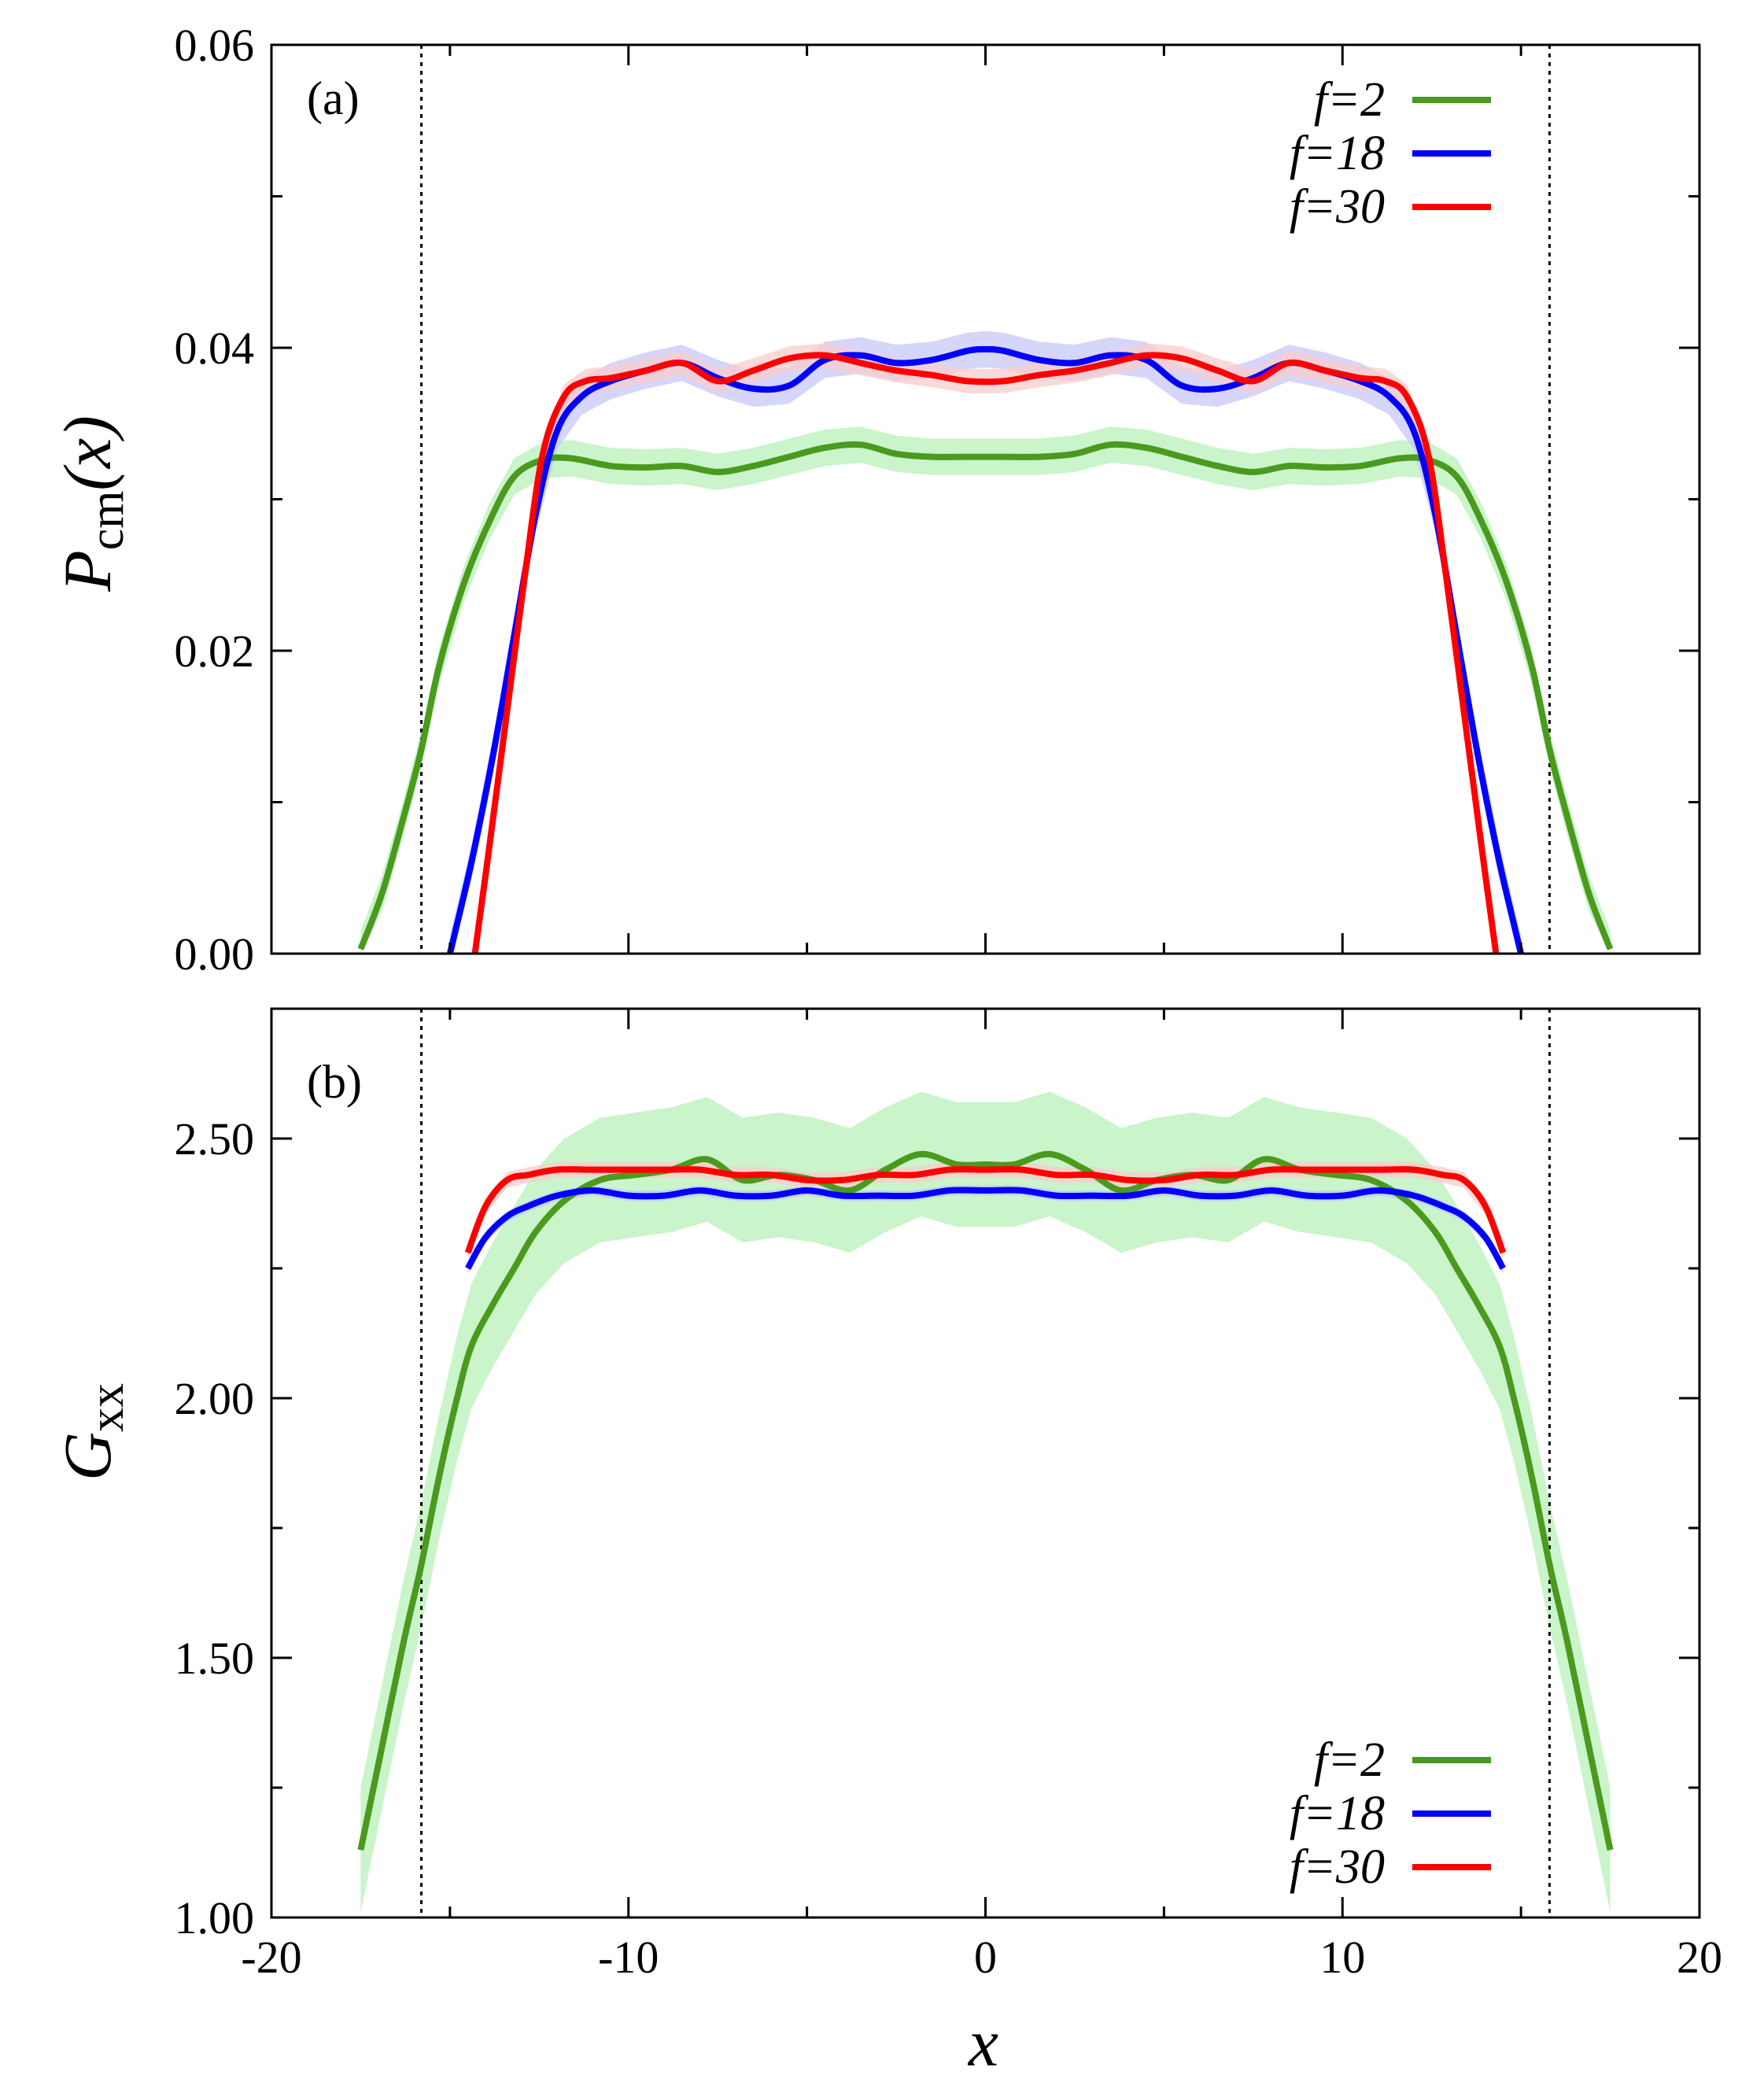 The image size is (1764, 2078). What do you see at coordinates (215, 1658) in the screenshot?
I see `y-tick-label: 1.50` at bounding box center [215, 1658].